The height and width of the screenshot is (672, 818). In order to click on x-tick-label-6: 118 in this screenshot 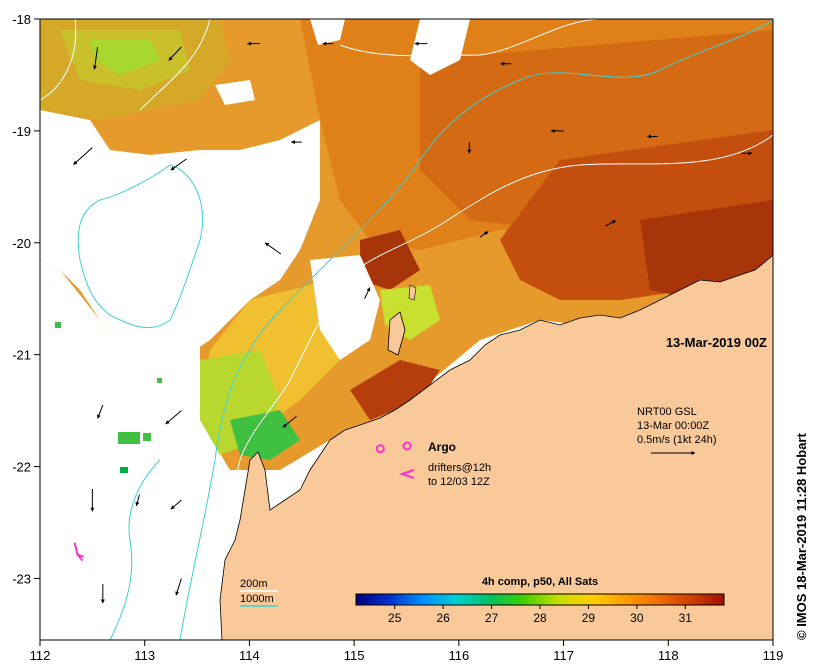, I will do `click(668, 655)`.